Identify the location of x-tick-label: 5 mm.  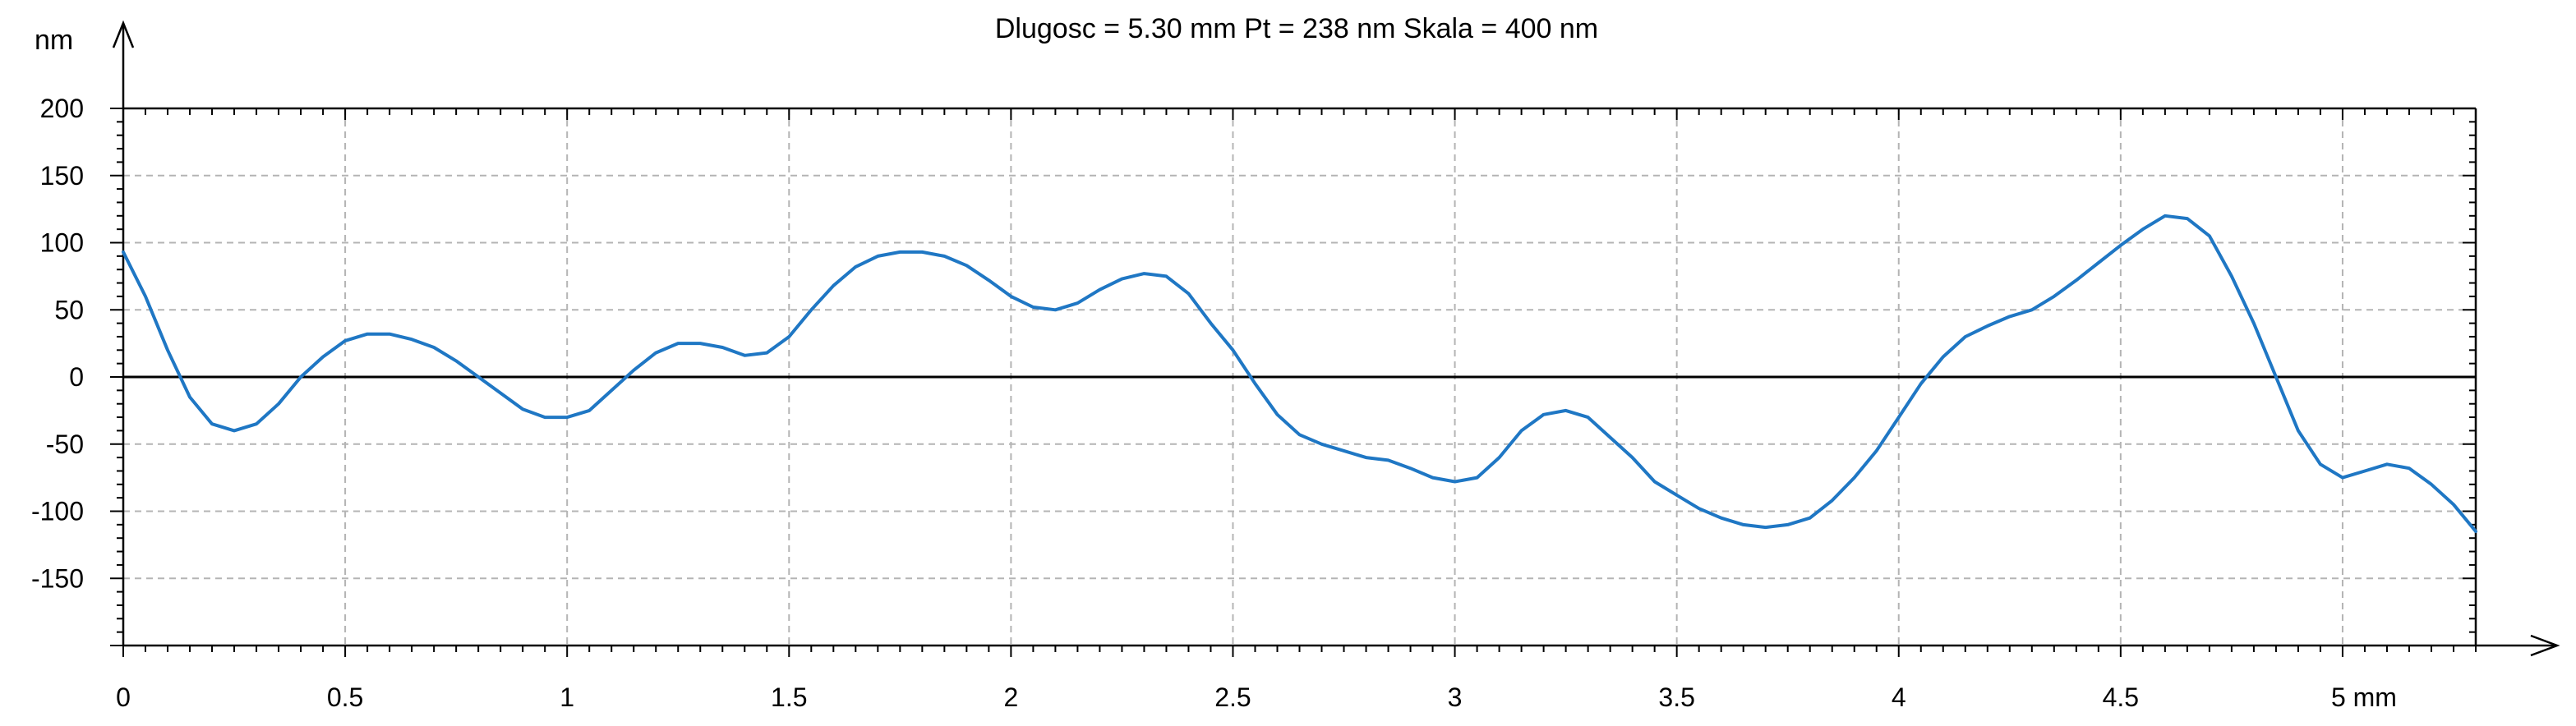
(2364, 697).